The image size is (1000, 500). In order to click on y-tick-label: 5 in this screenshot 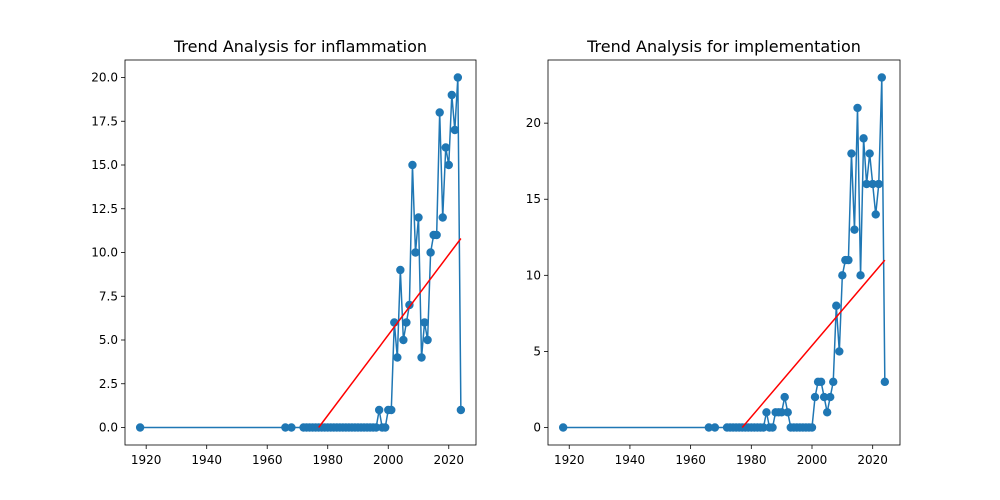, I will do `click(537, 351)`.